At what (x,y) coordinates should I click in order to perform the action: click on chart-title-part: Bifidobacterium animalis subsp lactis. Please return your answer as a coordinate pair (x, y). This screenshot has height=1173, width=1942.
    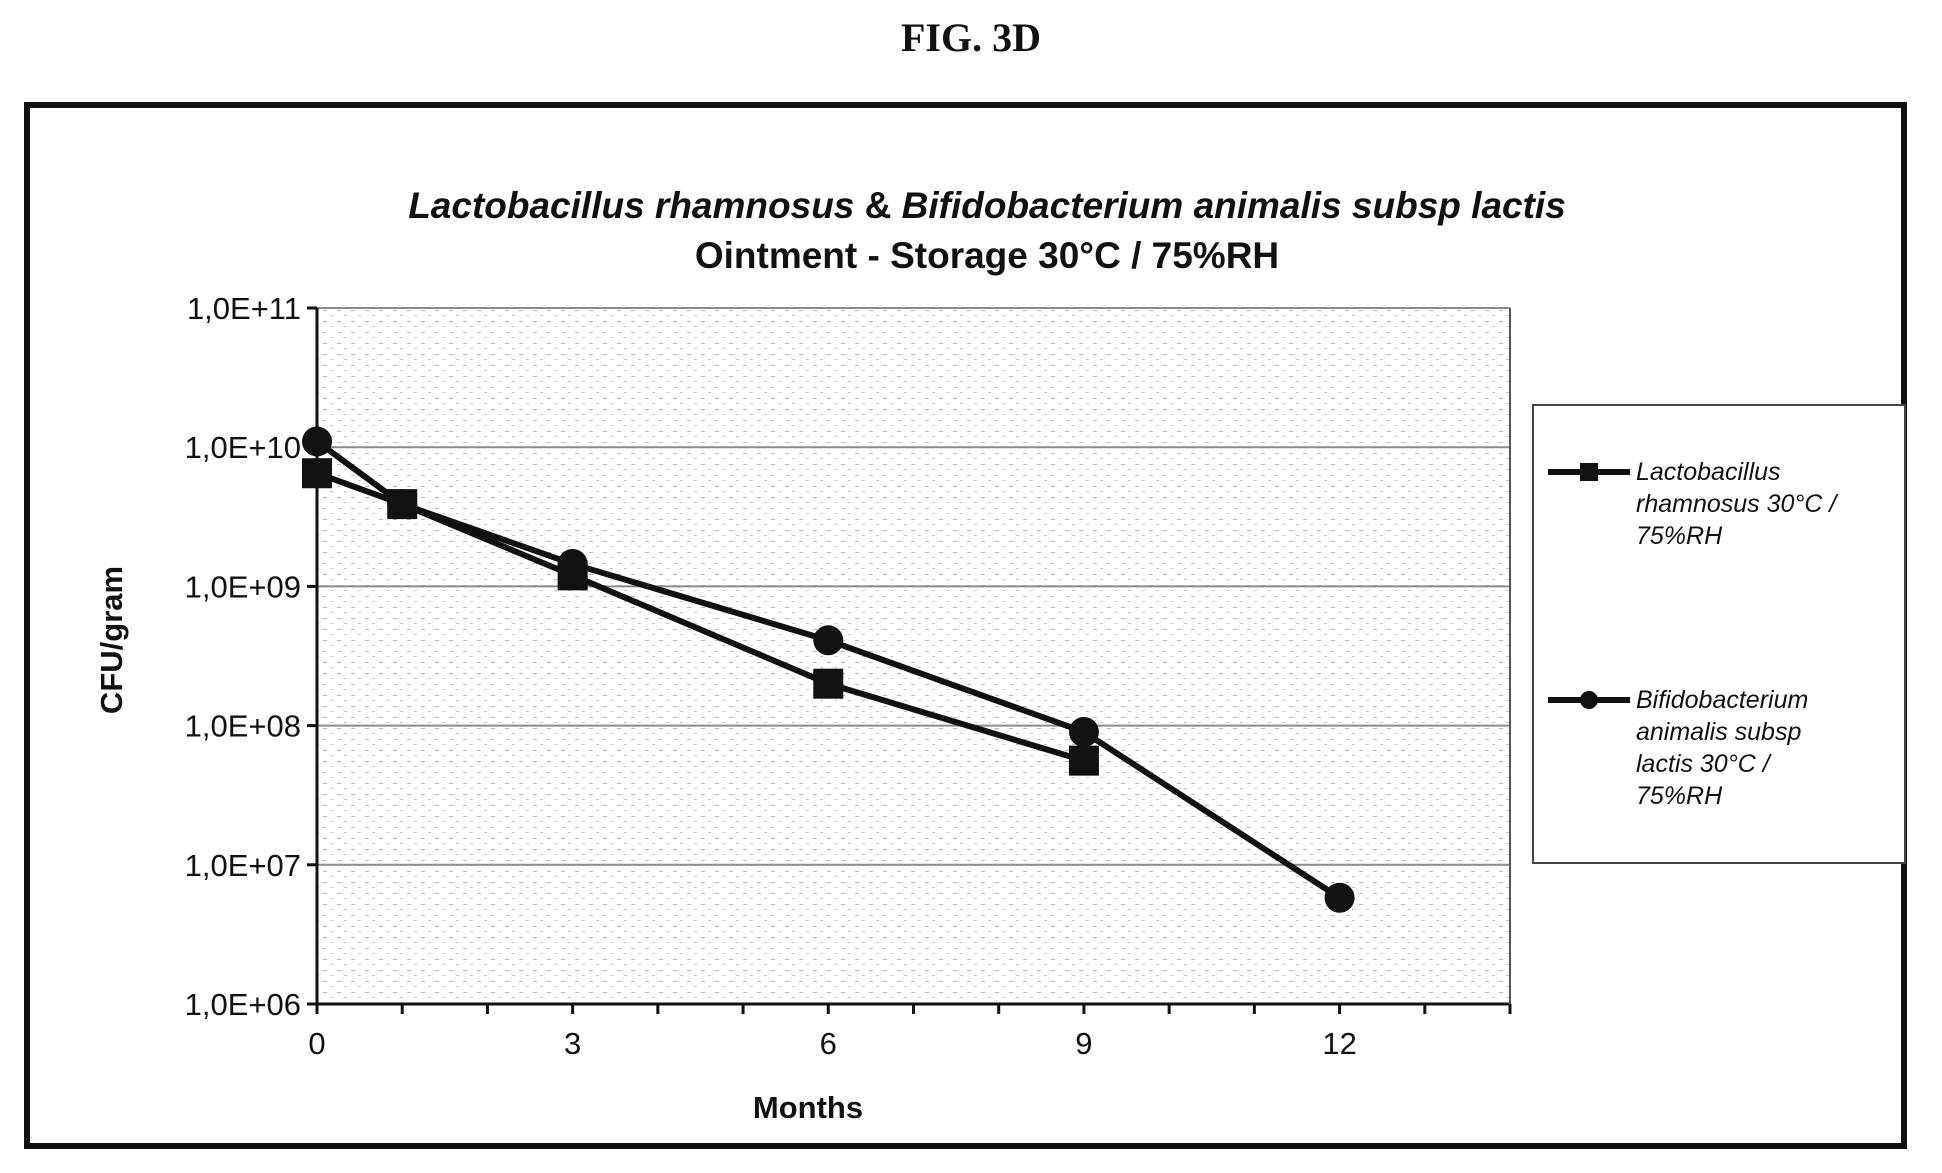
    Looking at the image, I should click on (1234, 205).